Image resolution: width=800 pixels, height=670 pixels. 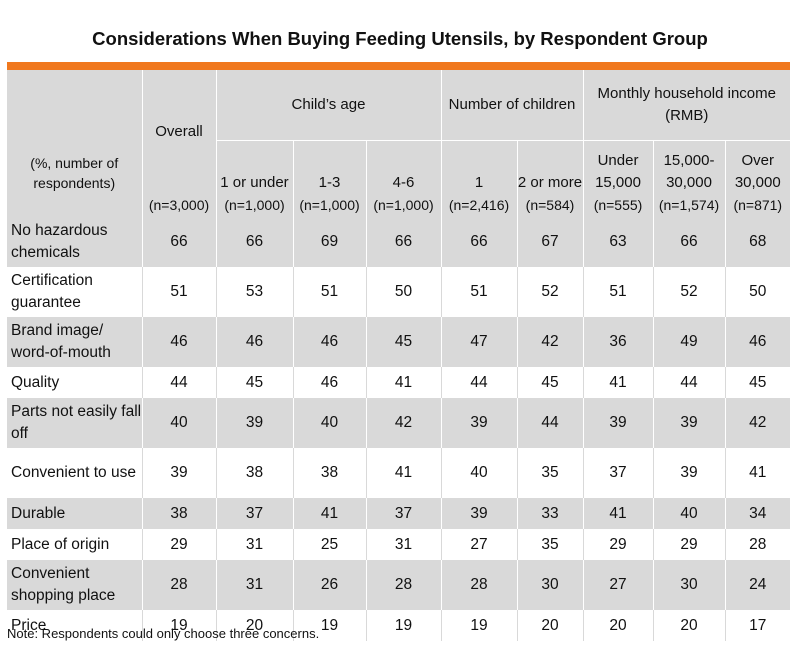 I want to click on row-label: Brand image/ word-of-mouth, so click(x=74, y=342).